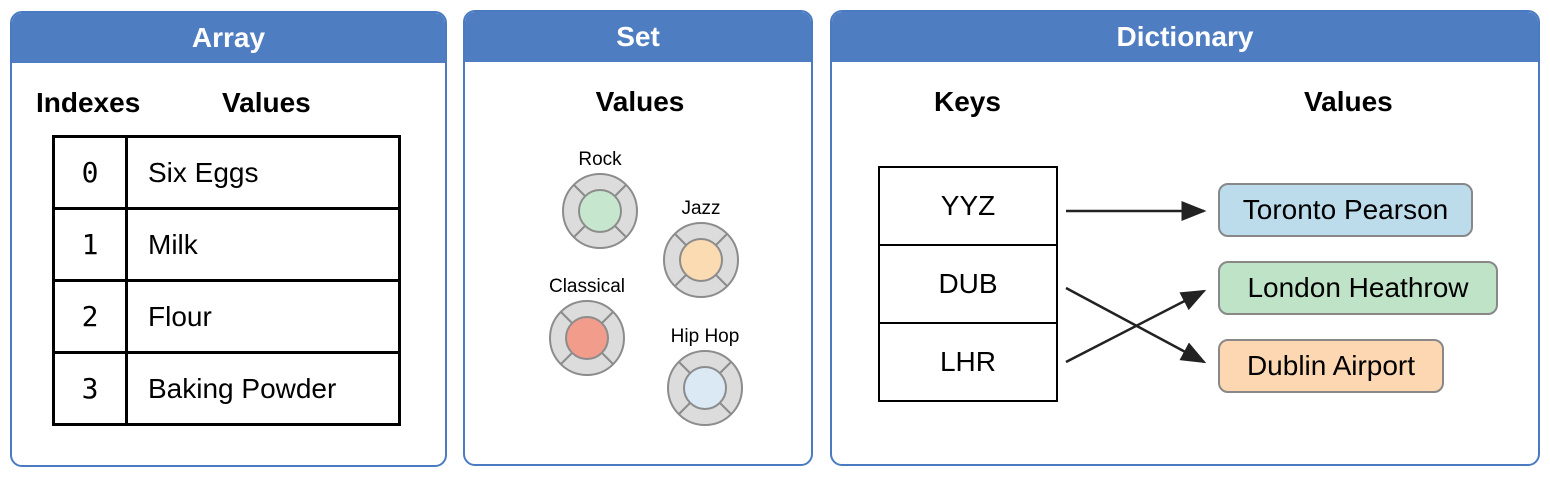 The image size is (1550, 480). I want to click on dictionary-key-cell: YYZ, so click(968, 207).